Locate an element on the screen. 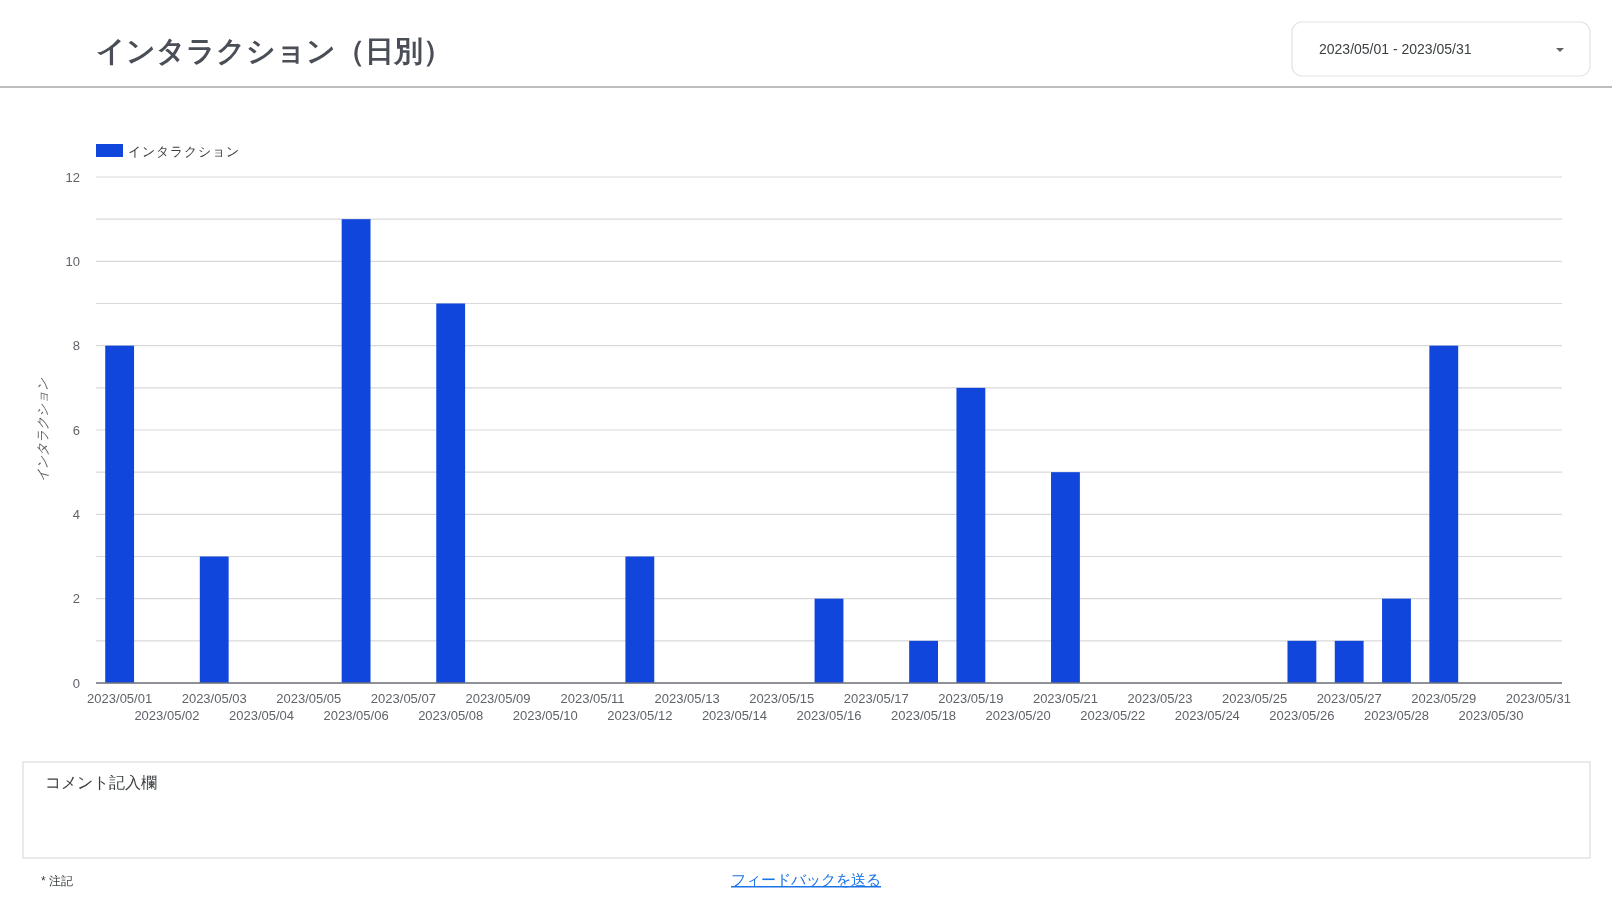 This screenshot has width=1612, height=905. feedback-link: フィードバックを送る is located at coordinates (806, 879).